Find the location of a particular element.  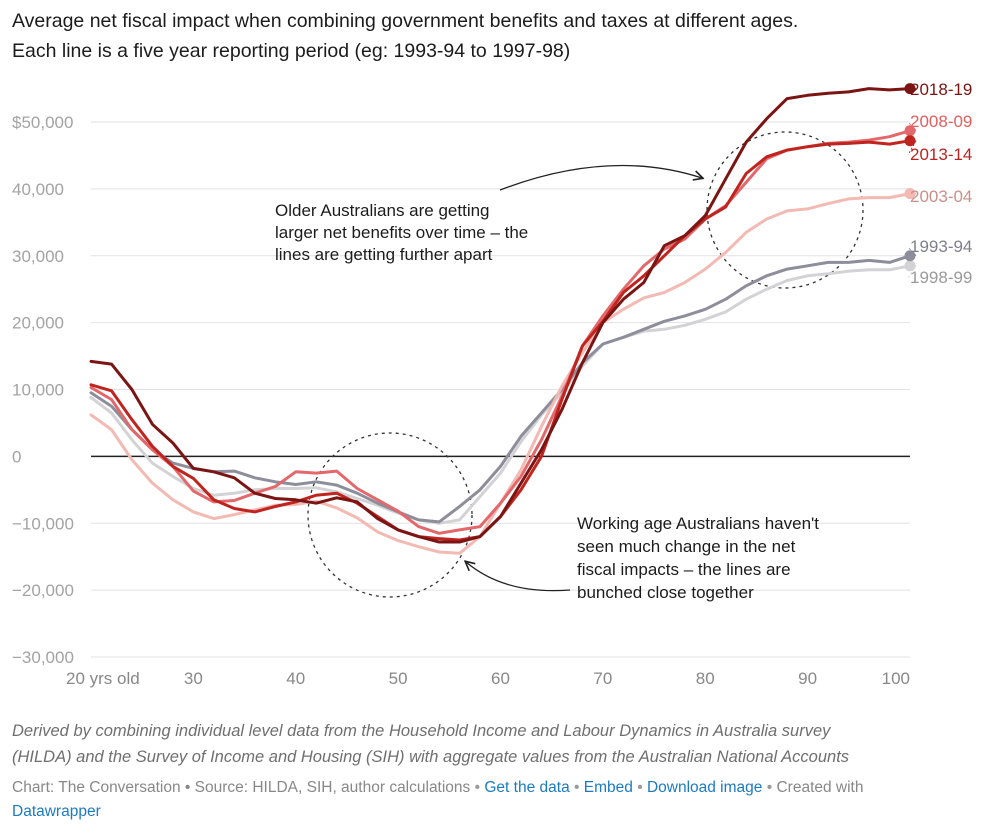

y-tick-label: 30,000 is located at coordinates (38, 256).